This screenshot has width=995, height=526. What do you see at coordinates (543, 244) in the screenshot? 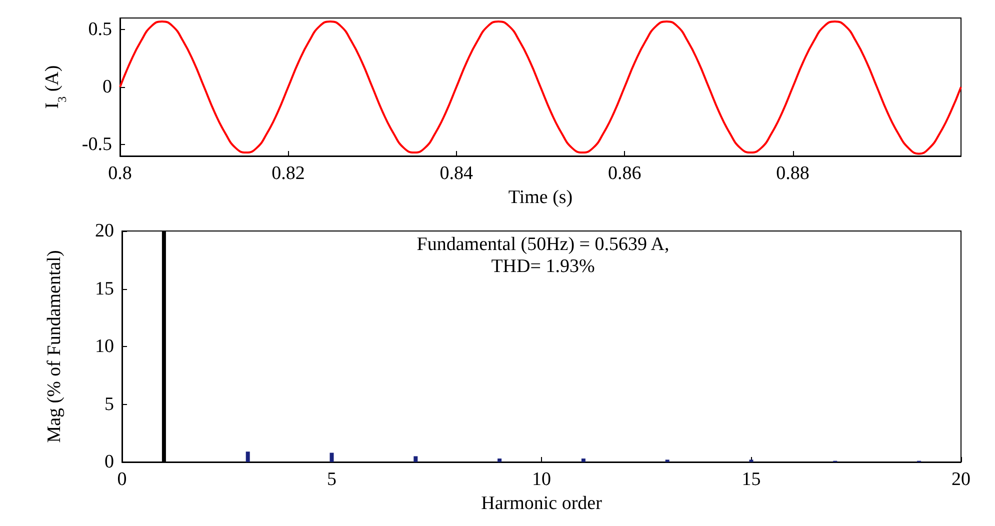
I see `annotation: Fundamental (50Hz) = 0.5639 A,` at bounding box center [543, 244].